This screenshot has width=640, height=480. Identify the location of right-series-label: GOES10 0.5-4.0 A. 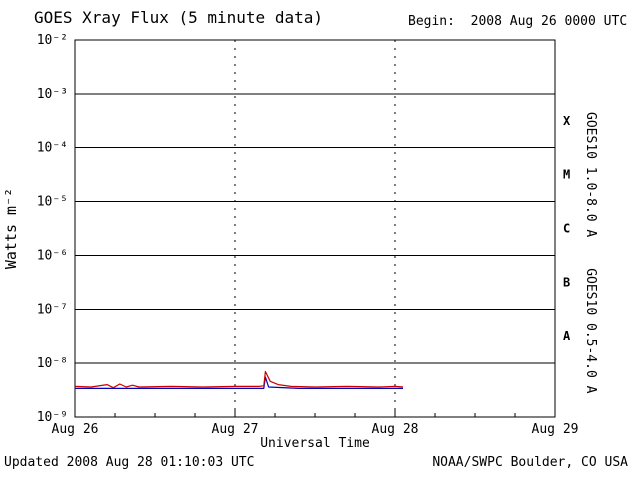
(590, 330).